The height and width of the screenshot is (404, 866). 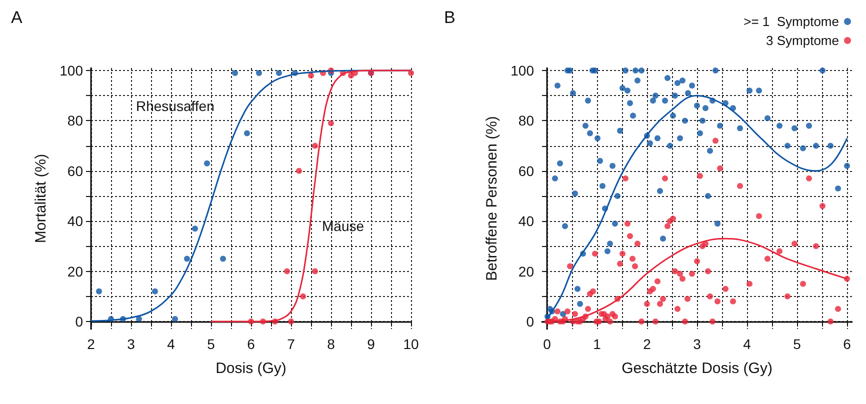 What do you see at coordinates (41, 199) in the screenshot?
I see `y-axis-title: Mortalität (%)` at bounding box center [41, 199].